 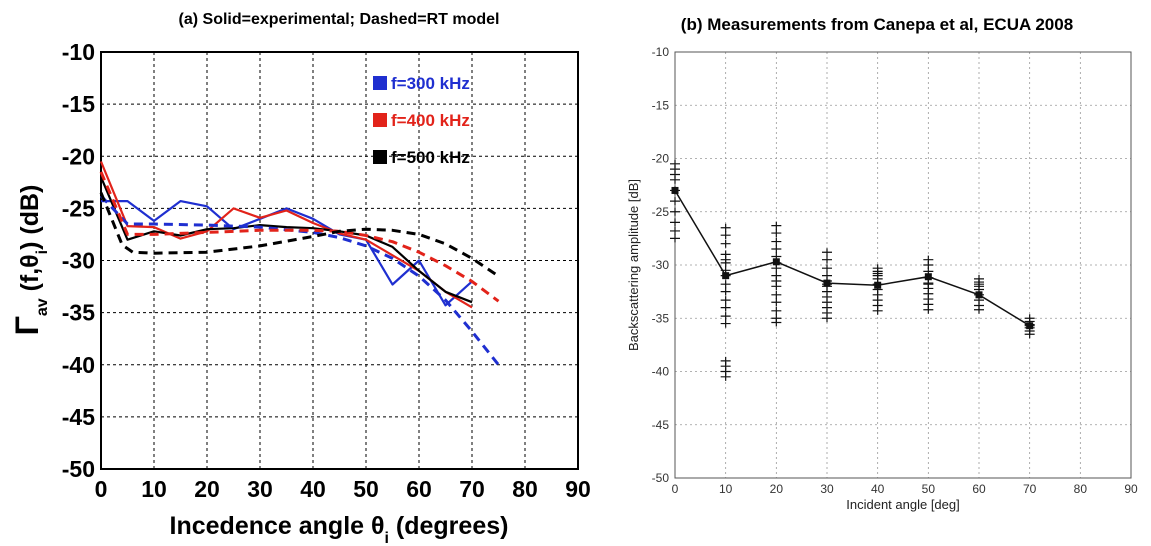 I want to click on chart-b-ytick-label: -20, so click(x=661, y=159).